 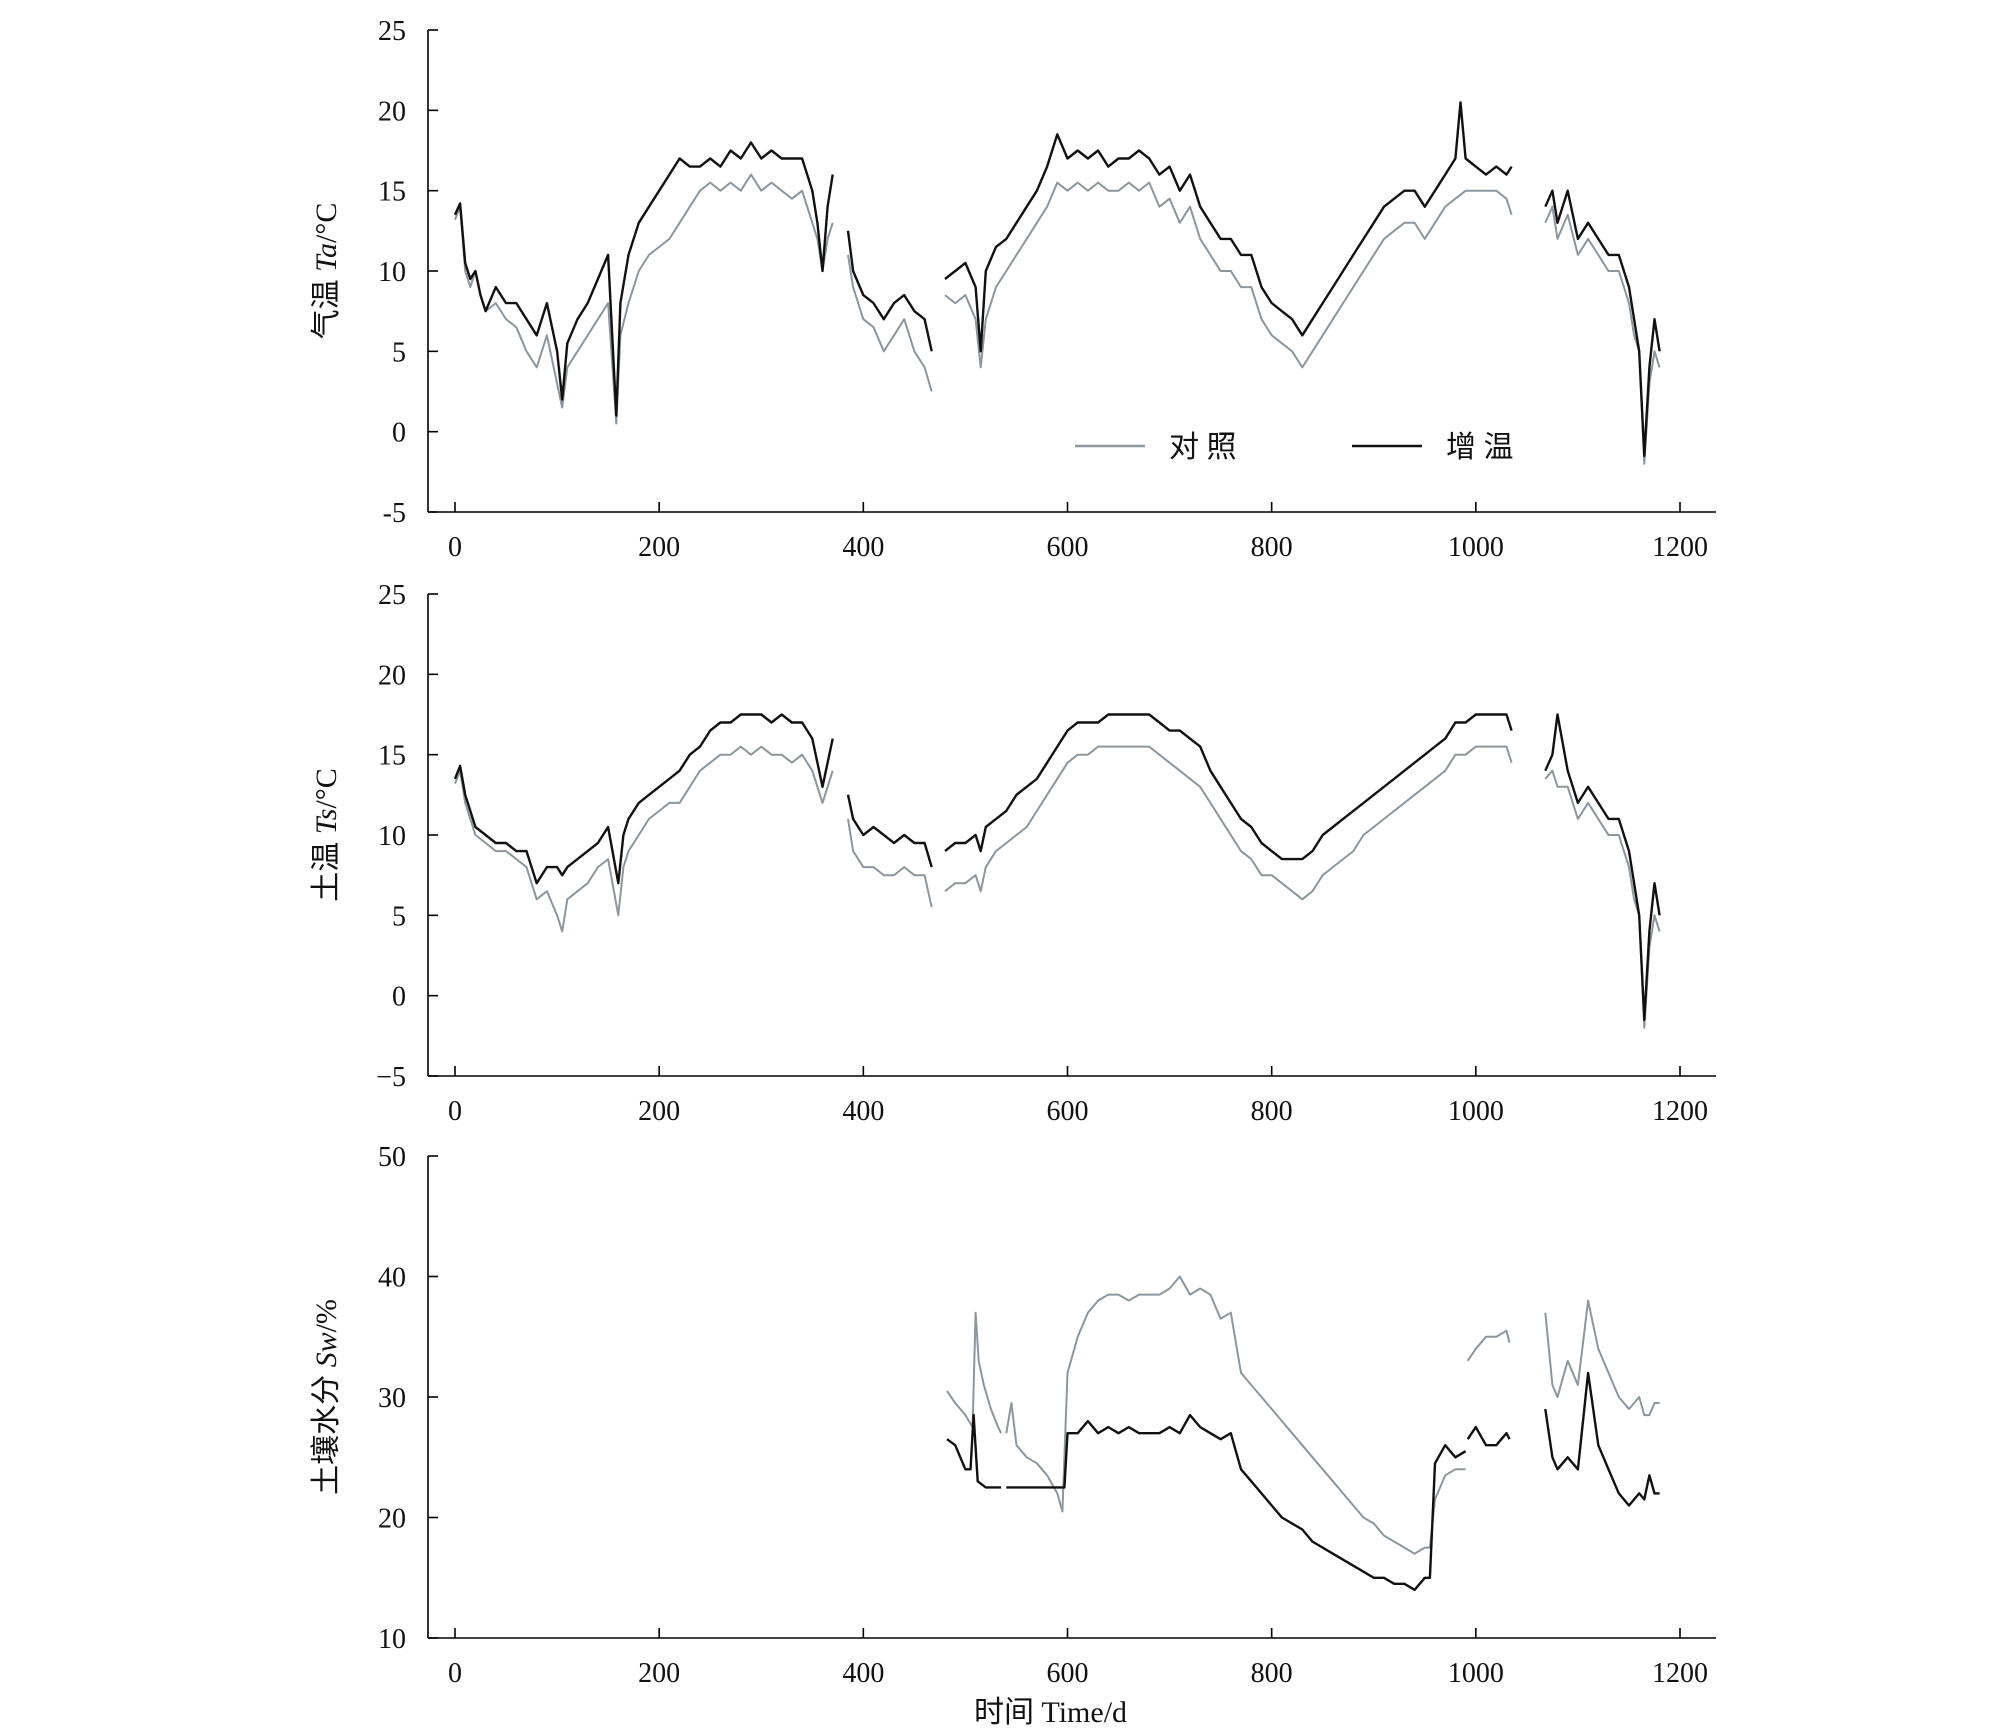 I want to click on y-tick-label: 40, so click(x=392, y=1278).